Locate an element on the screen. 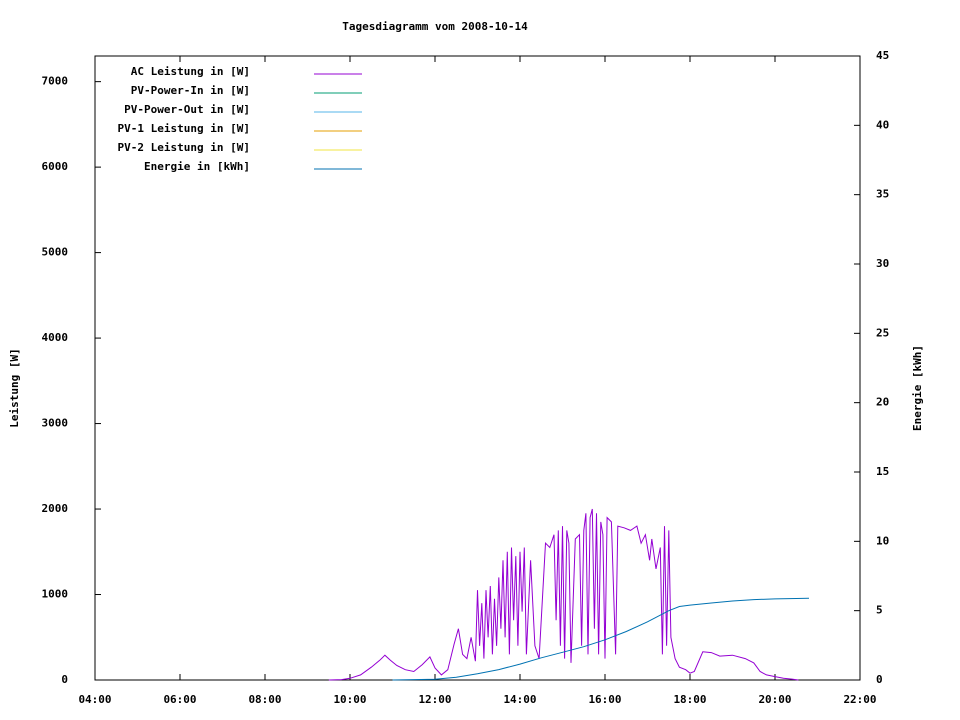 Image resolution: width=960 pixels, height=720 pixels. y2-tick-label: 10 is located at coordinates (882, 540).